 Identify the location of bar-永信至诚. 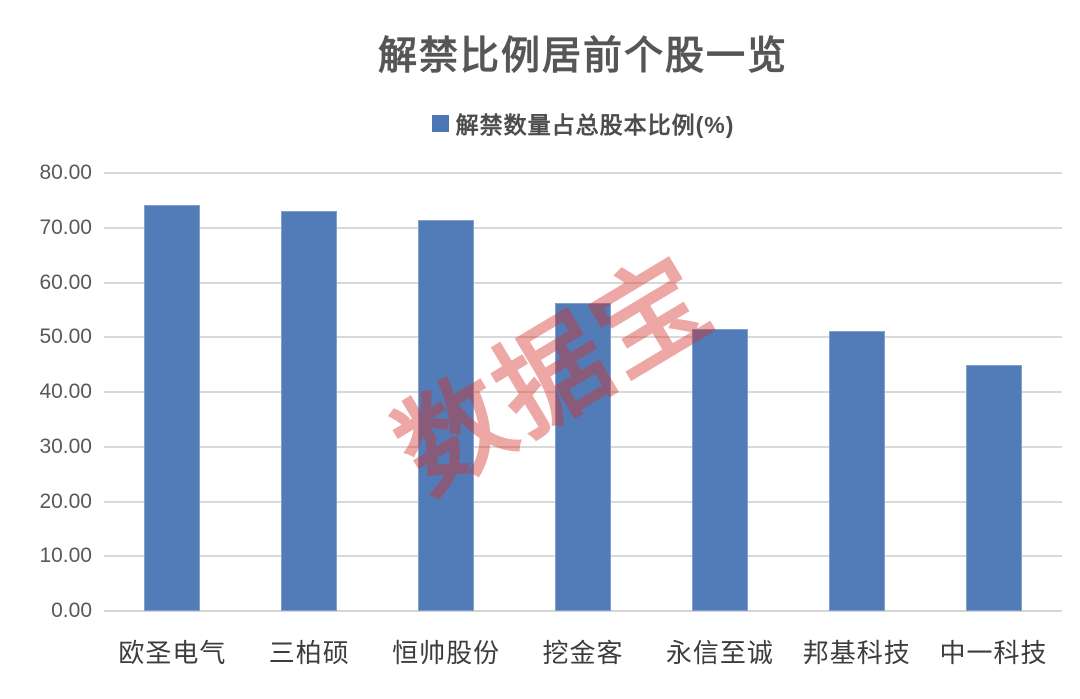
(719, 469).